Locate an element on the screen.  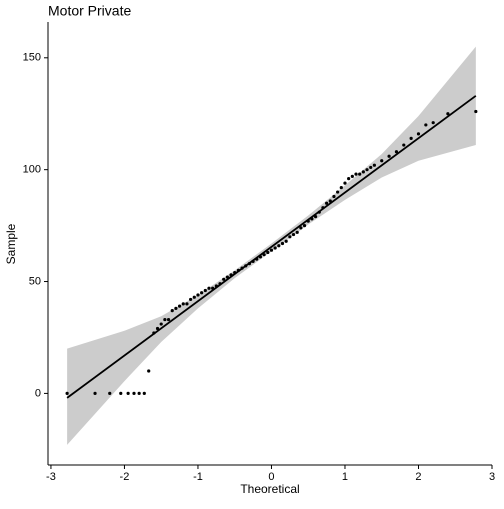
x-tick-label: 1 is located at coordinates (345, 477).